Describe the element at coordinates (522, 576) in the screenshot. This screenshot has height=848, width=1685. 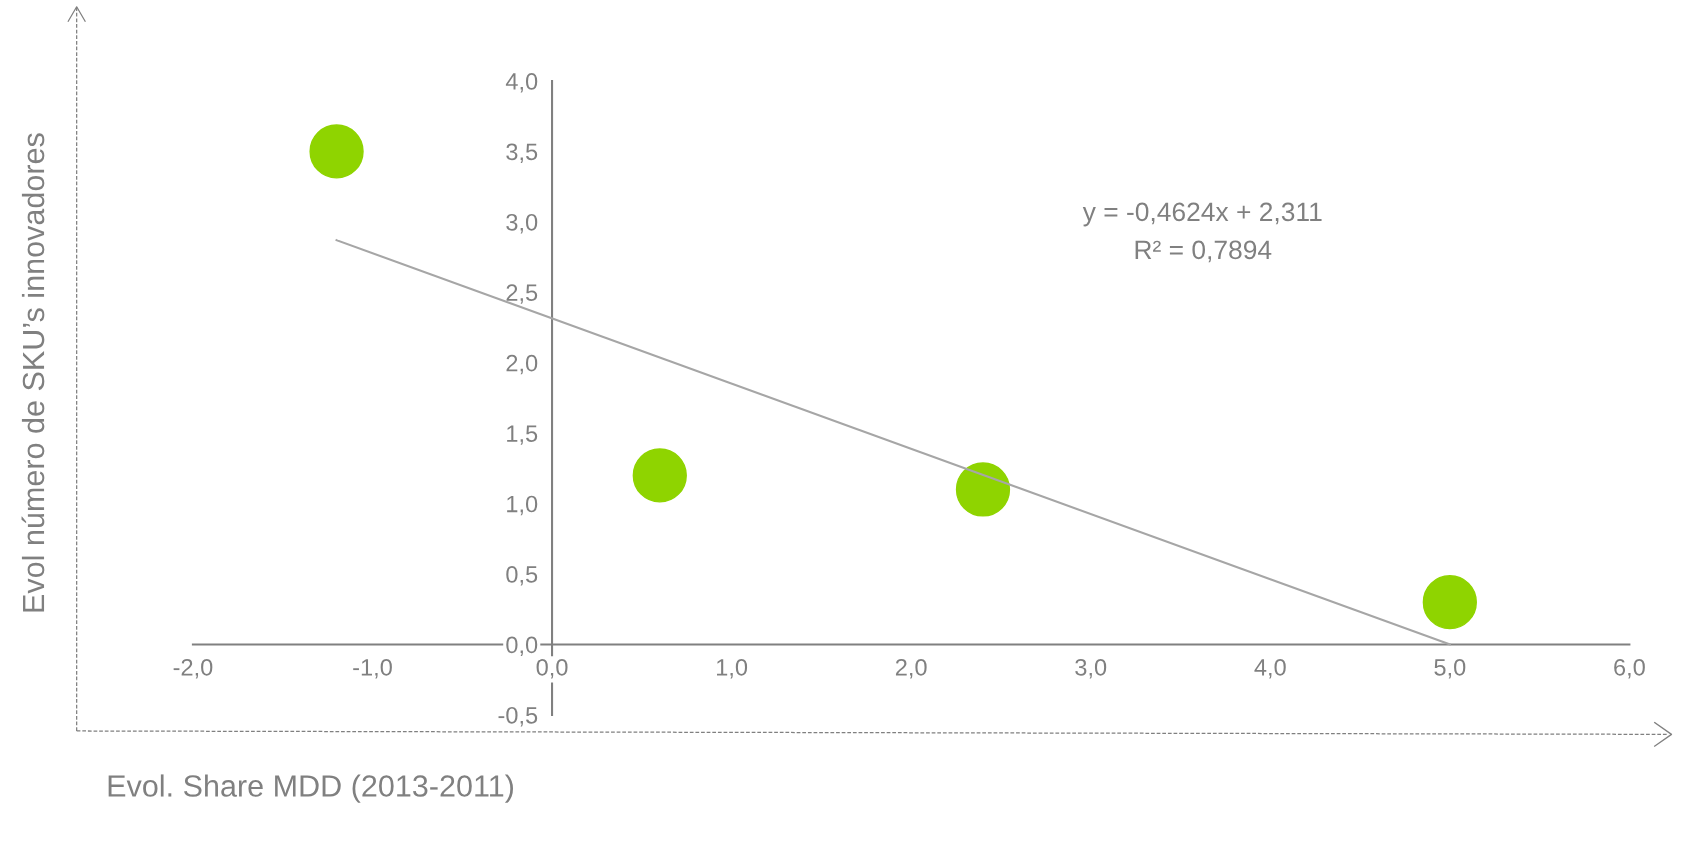
I see `y-tick-label: 0,5` at that location.